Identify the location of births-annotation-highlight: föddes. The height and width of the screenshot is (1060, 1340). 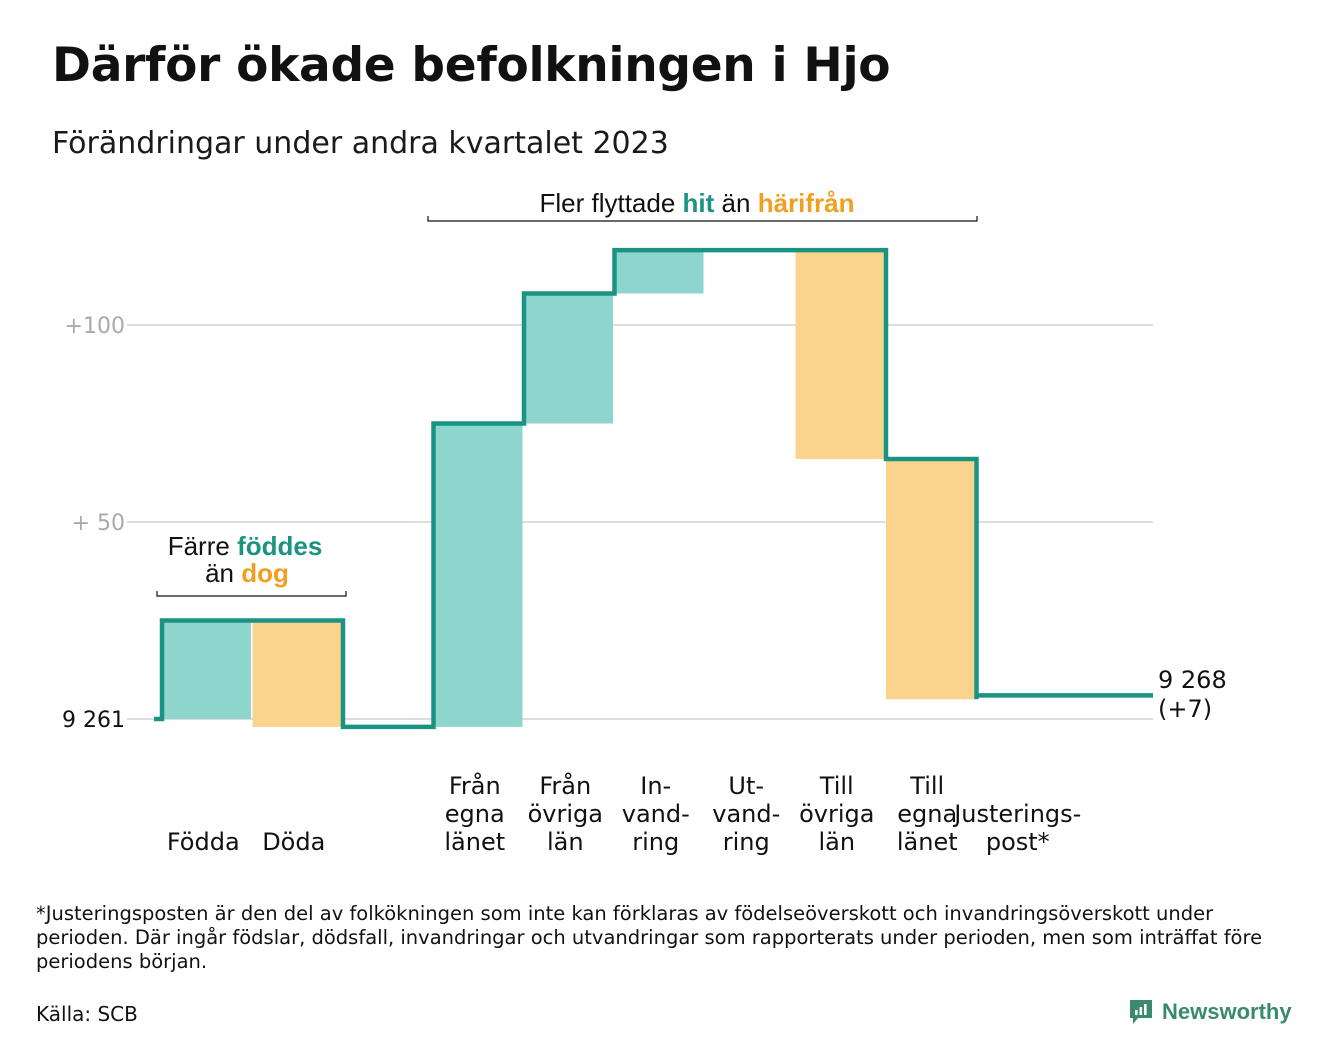
(279, 546).